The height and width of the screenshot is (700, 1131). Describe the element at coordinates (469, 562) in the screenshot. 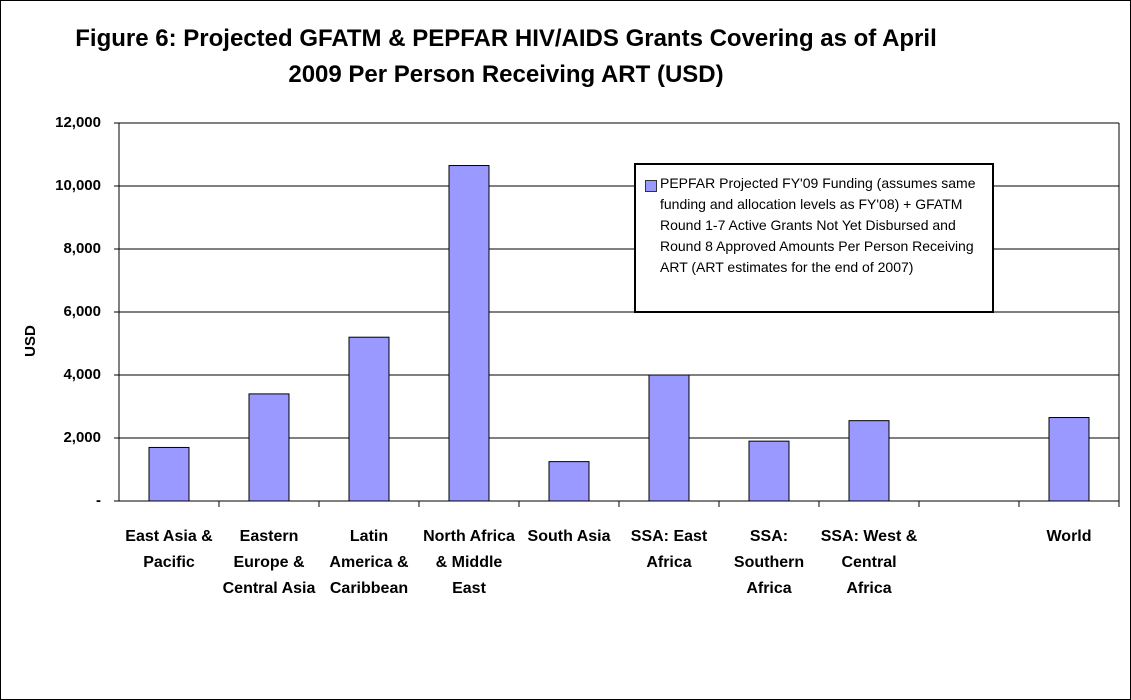

I see `x-tick-label: North Africa & Middle East` at that location.